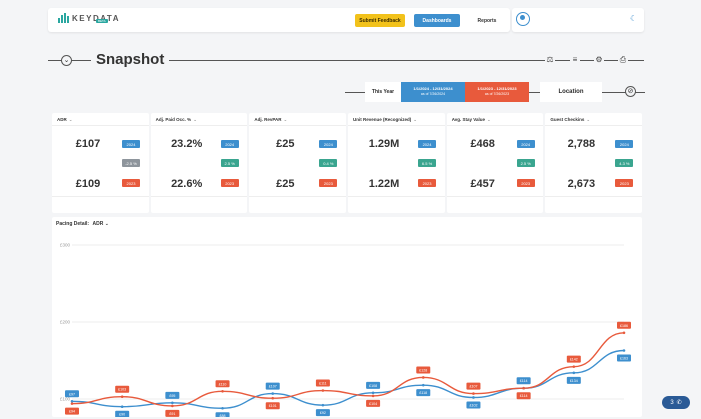 The width and height of the screenshot is (701, 419). I want to click on metric-compare-value: 22.6%, so click(187, 184).